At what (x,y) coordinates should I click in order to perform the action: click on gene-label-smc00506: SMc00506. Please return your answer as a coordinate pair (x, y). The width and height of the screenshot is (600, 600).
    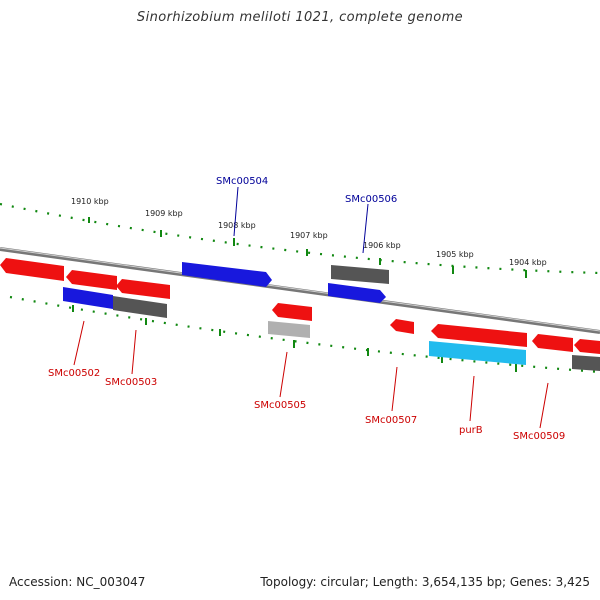
    Looking at the image, I should click on (371, 199).